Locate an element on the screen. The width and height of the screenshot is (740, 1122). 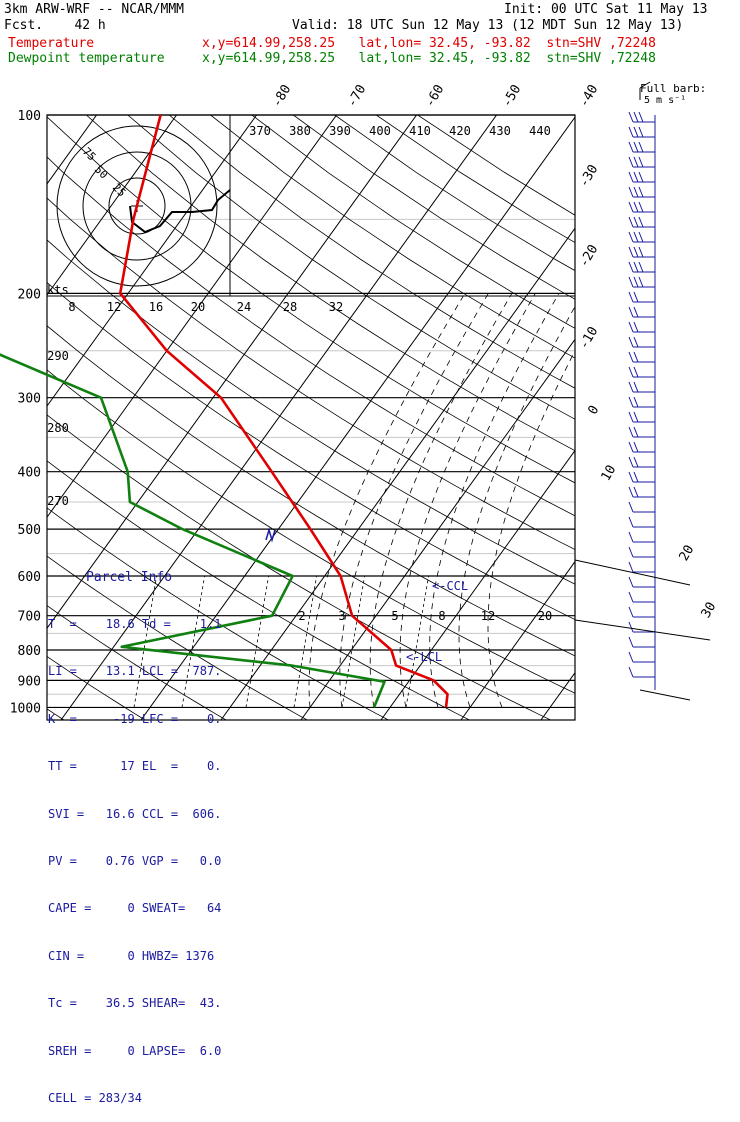
pressure-label: 400 is located at coordinates (29, 473).